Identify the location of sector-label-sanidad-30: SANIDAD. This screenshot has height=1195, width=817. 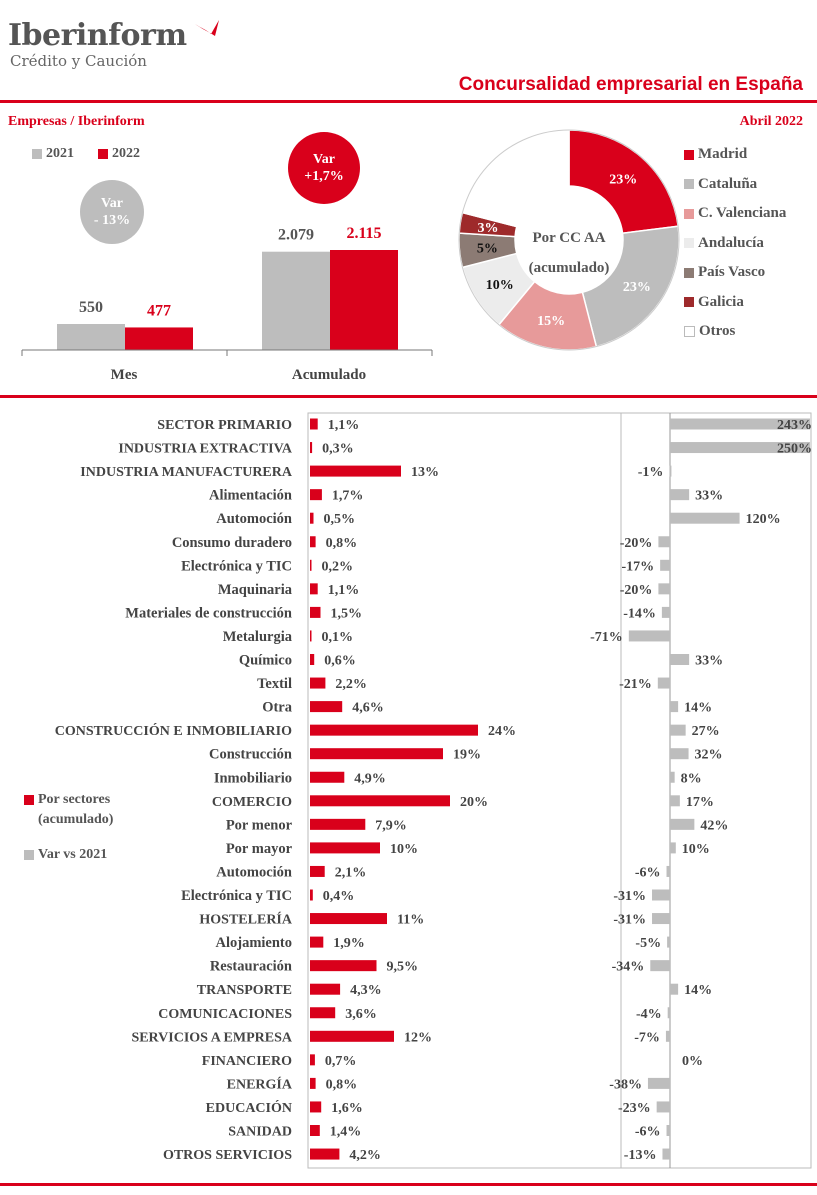
(260, 1132).